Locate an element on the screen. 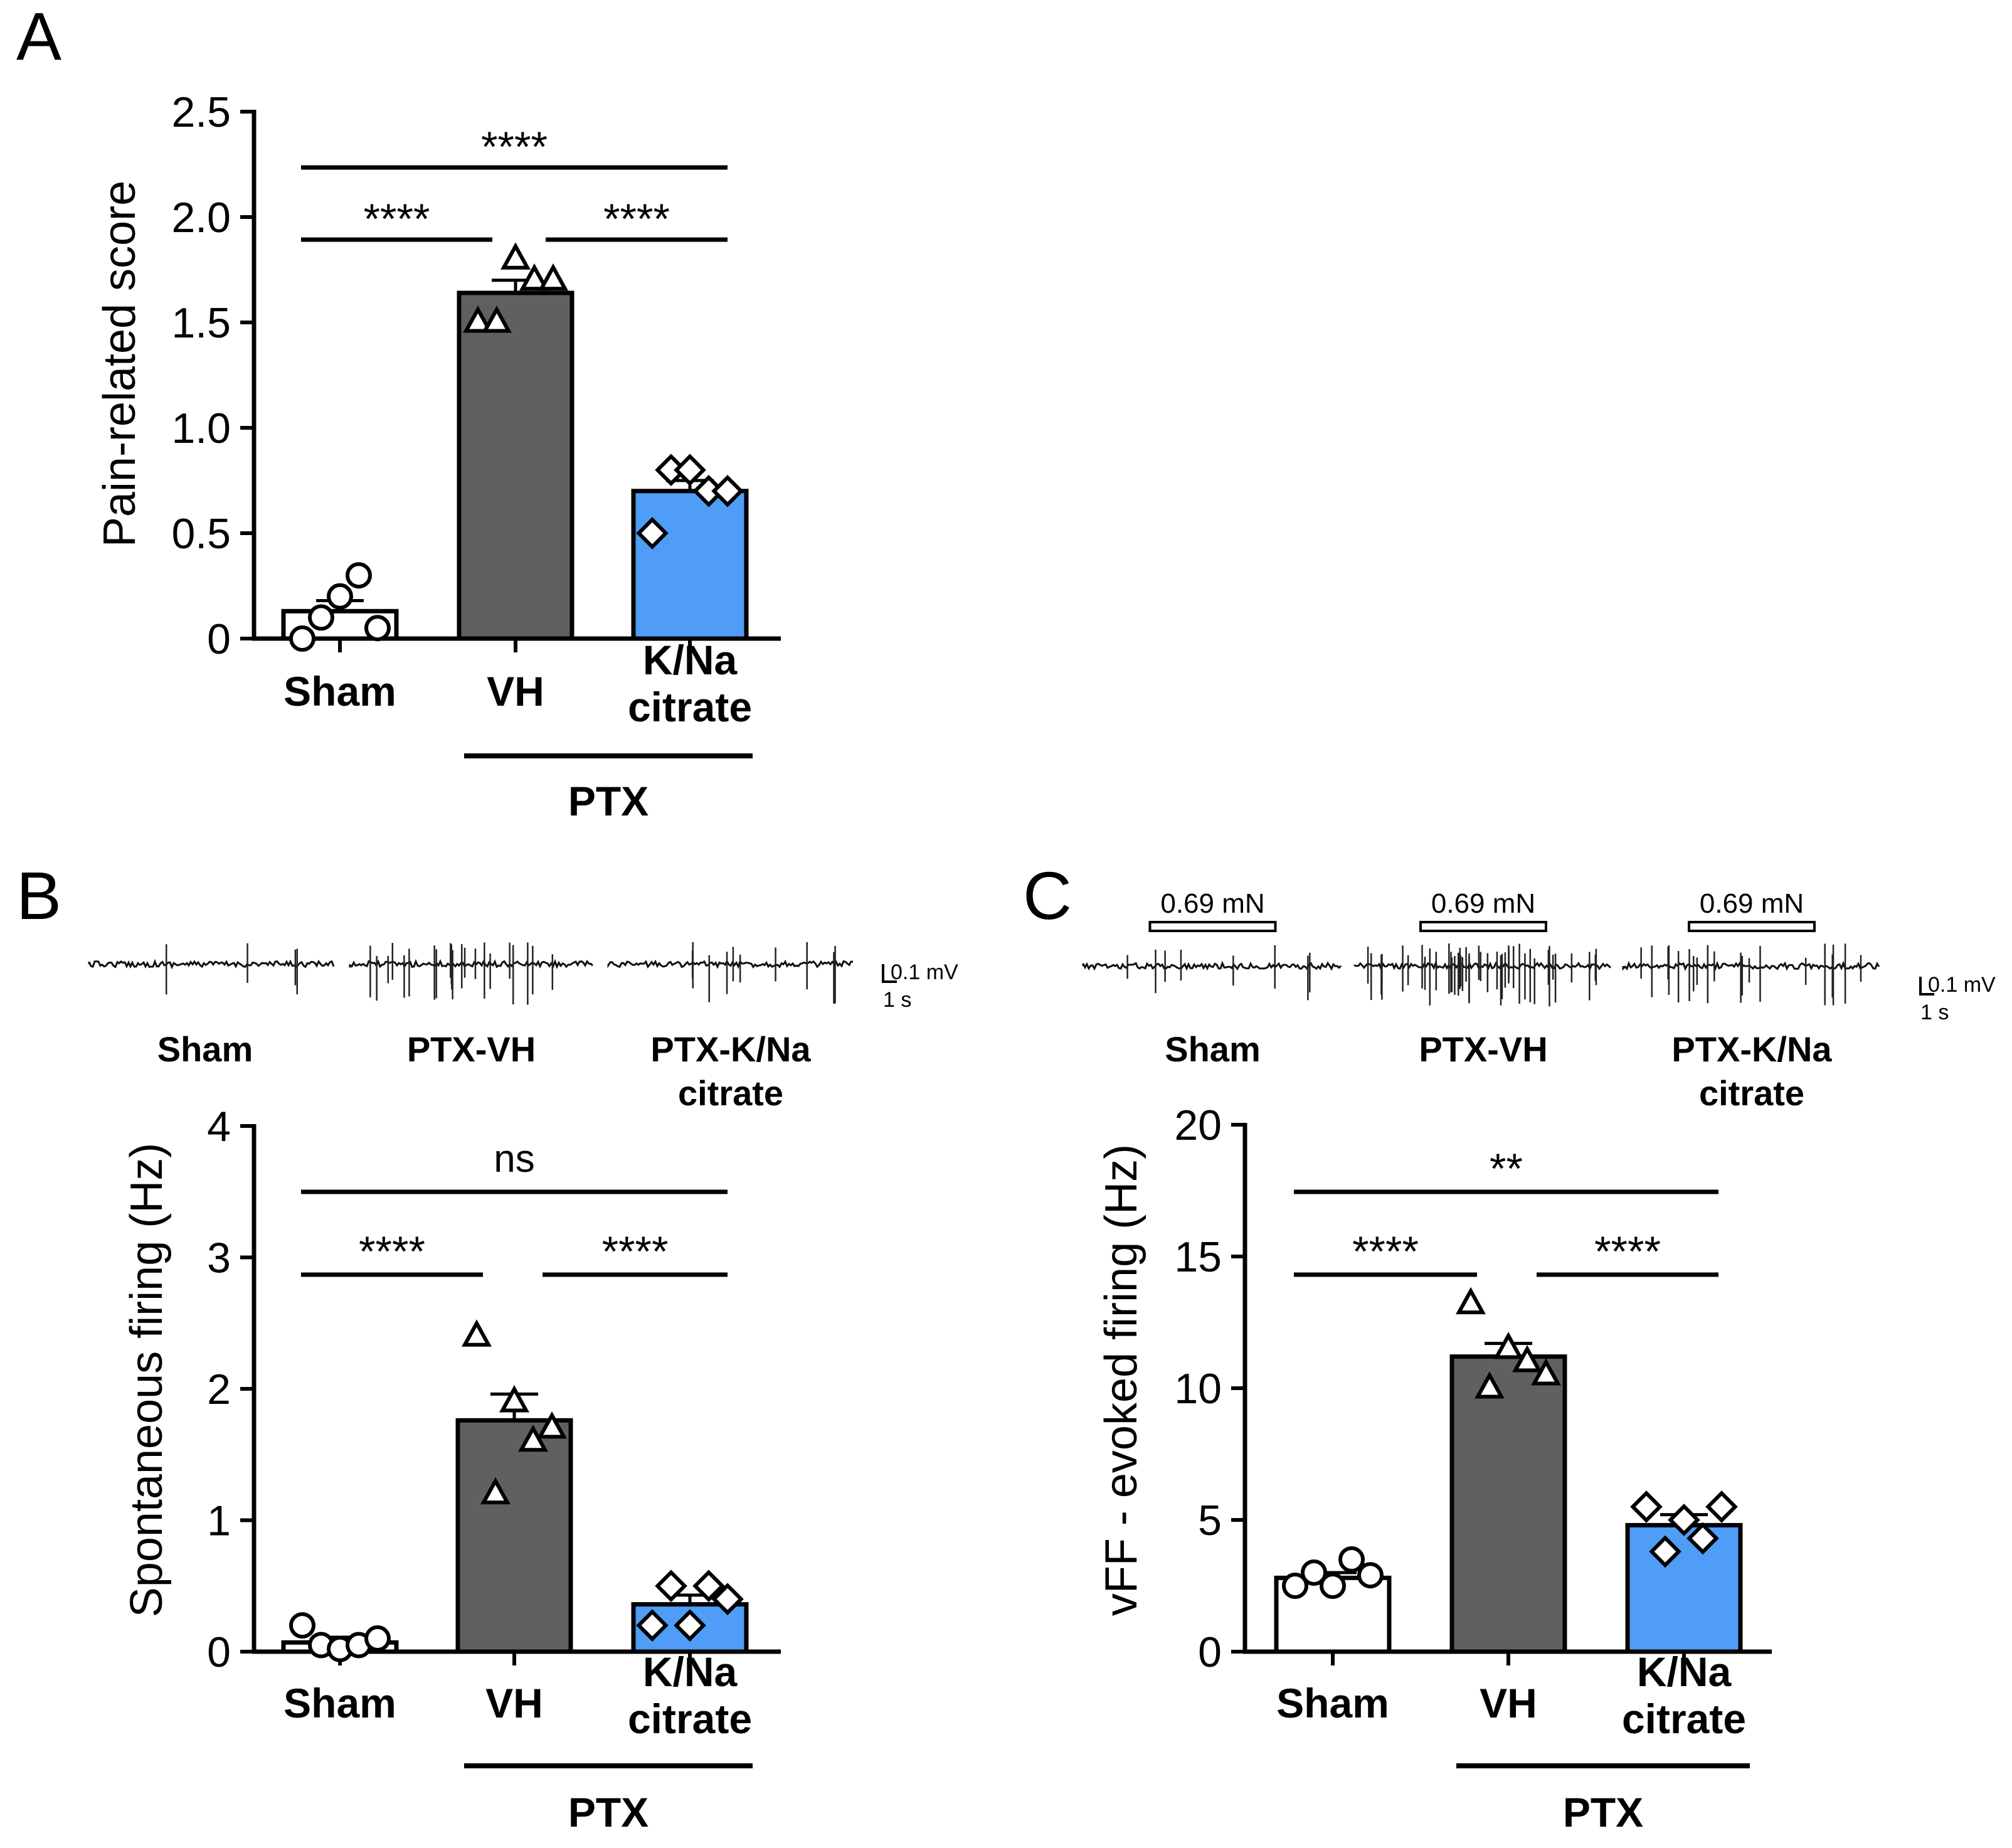  y-tick-label: 1.0 is located at coordinates (201, 428).